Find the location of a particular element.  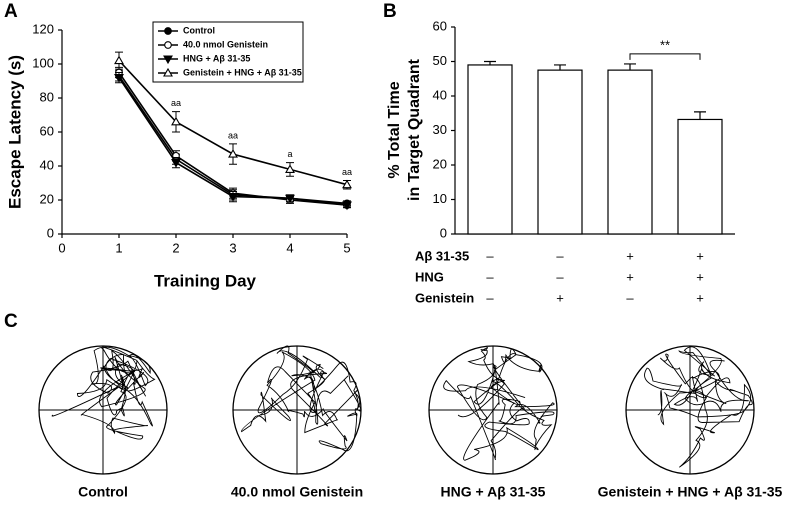

annotation: a is located at coordinates (289, 154).